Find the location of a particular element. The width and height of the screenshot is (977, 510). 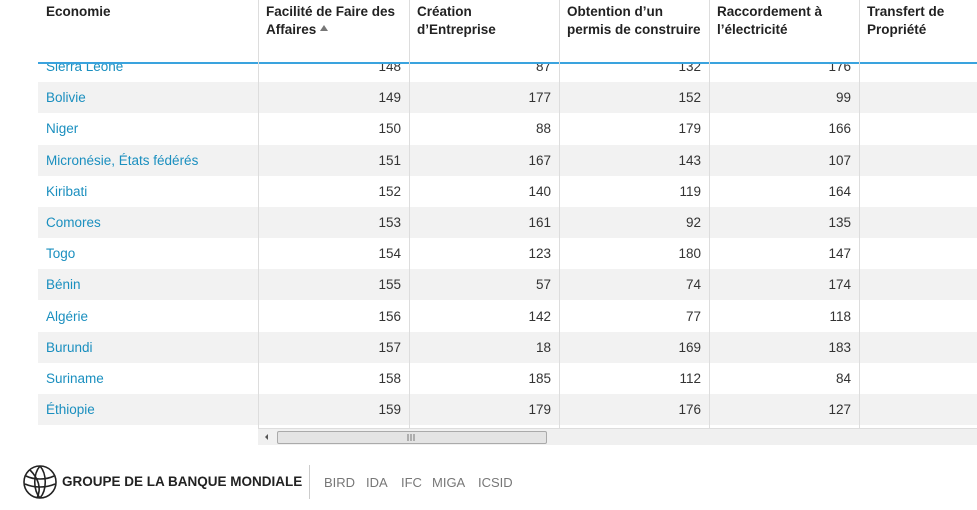

economy-link: Burundi is located at coordinates (69, 347).